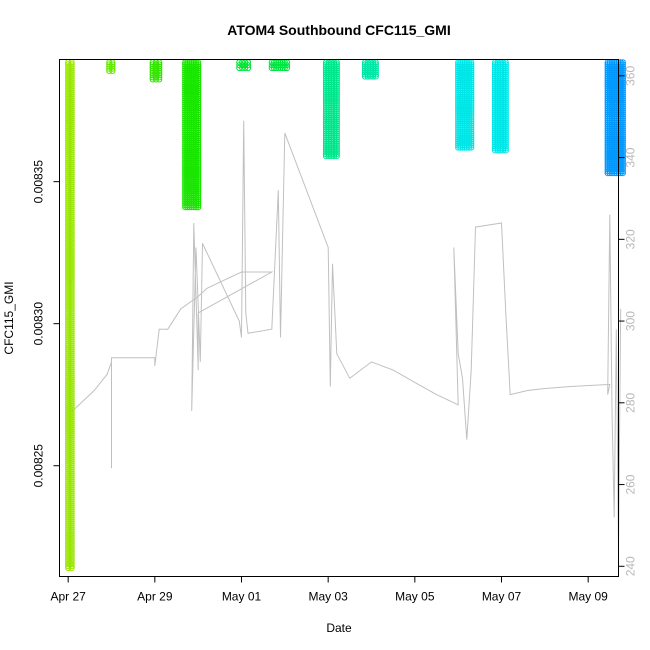  What do you see at coordinates (631, 157) in the screenshot?
I see `y2-tick-label: 340` at bounding box center [631, 157].